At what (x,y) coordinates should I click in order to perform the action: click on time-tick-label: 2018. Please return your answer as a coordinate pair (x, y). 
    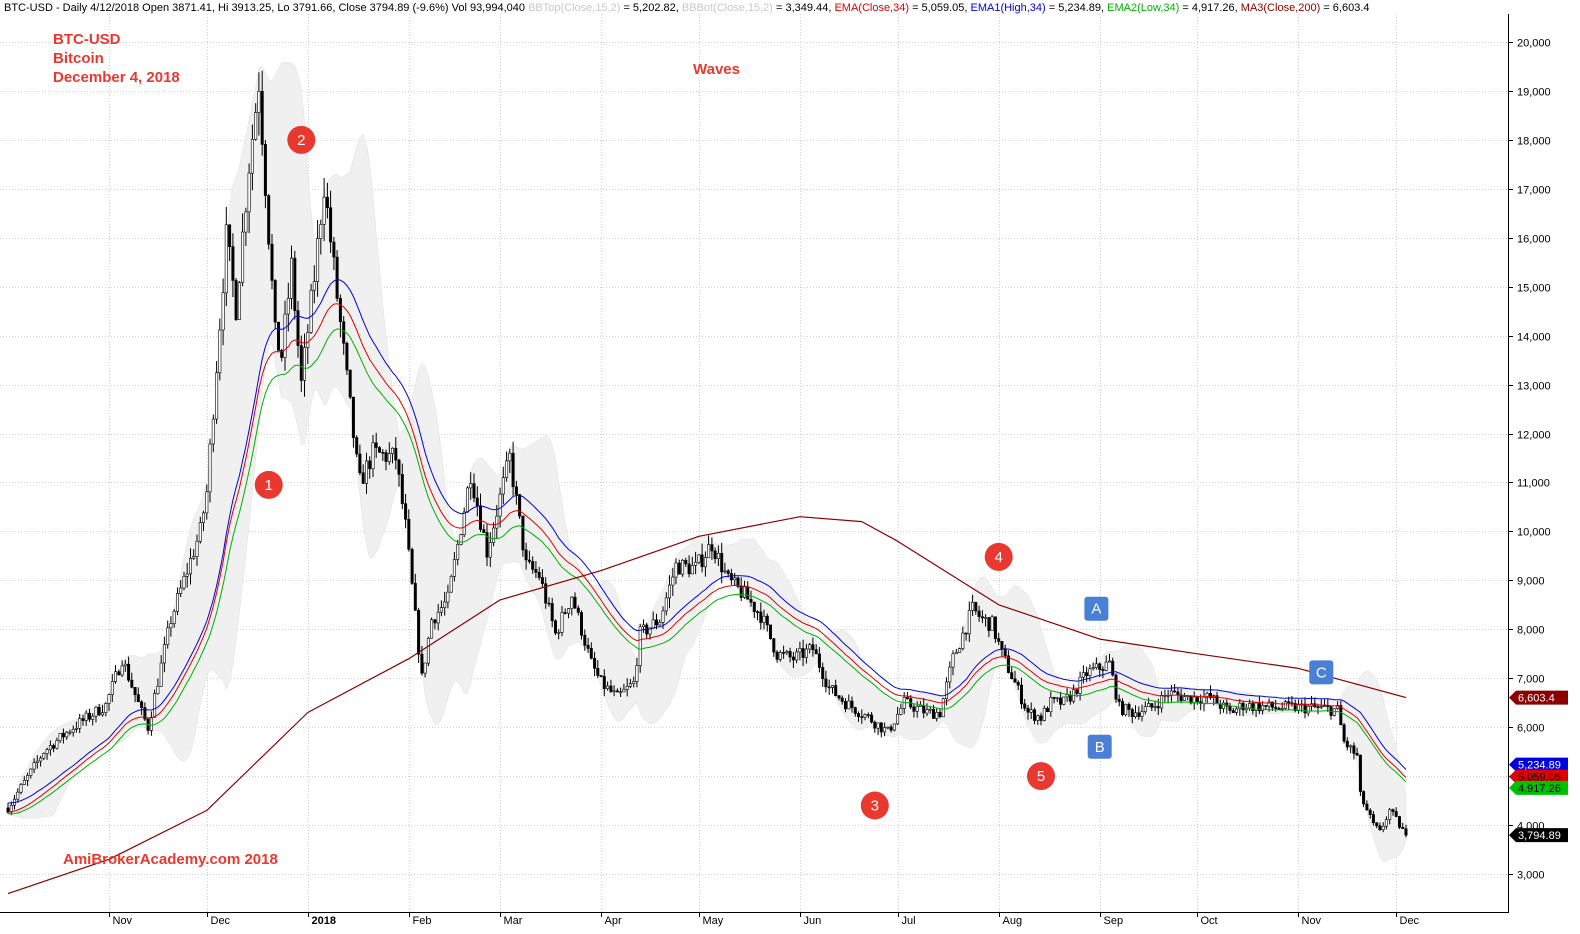
    Looking at the image, I should click on (324, 921).